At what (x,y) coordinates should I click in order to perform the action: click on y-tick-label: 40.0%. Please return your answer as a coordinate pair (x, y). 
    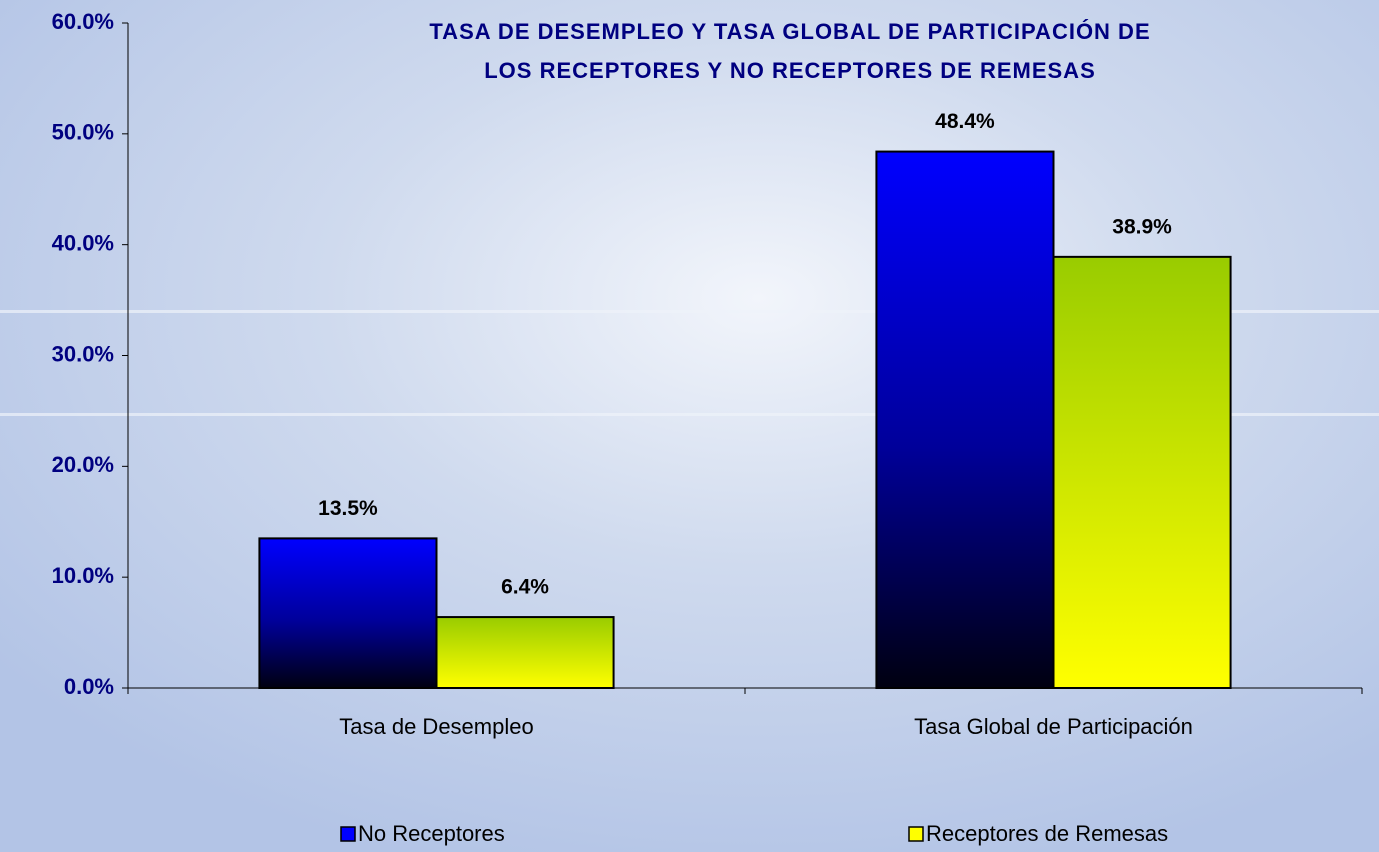
    Looking at the image, I should click on (83, 242).